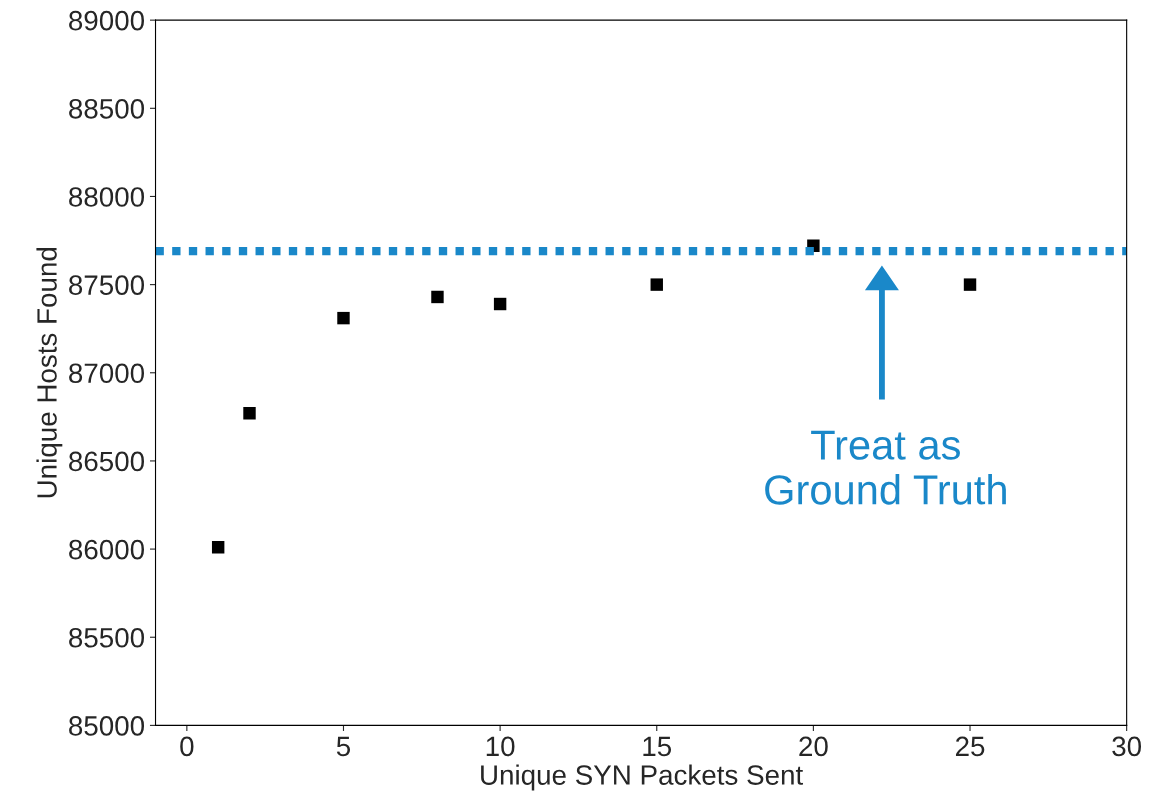  Describe the element at coordinates (107, 549) in the screenshot. I see `y-tick-label: 86000` at that location.